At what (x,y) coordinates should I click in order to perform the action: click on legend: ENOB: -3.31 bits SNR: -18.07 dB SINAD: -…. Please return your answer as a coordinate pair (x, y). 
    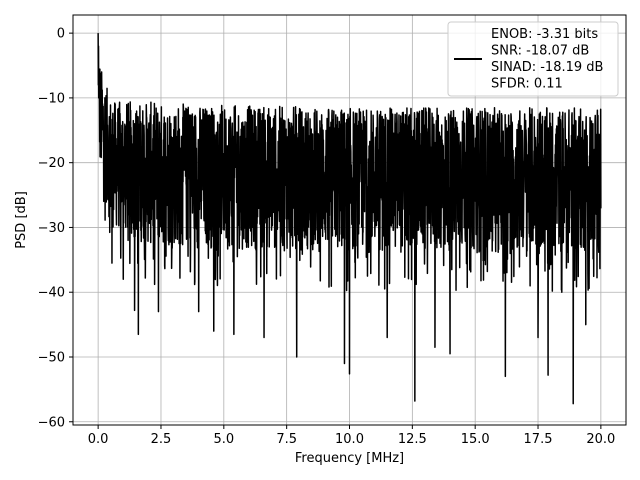
    Looking at the image, I should click on (533, 59).